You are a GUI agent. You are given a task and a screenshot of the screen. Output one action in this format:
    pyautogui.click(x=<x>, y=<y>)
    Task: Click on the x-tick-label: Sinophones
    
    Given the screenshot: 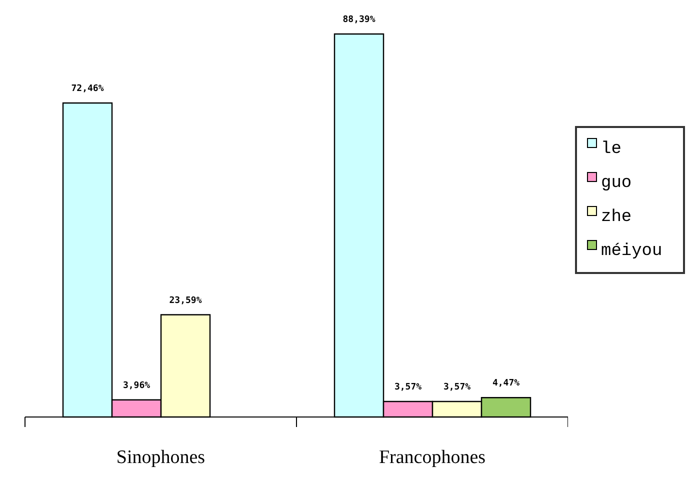 What is the action you would take?
    pyautogui.click(x=161, y=457)
    